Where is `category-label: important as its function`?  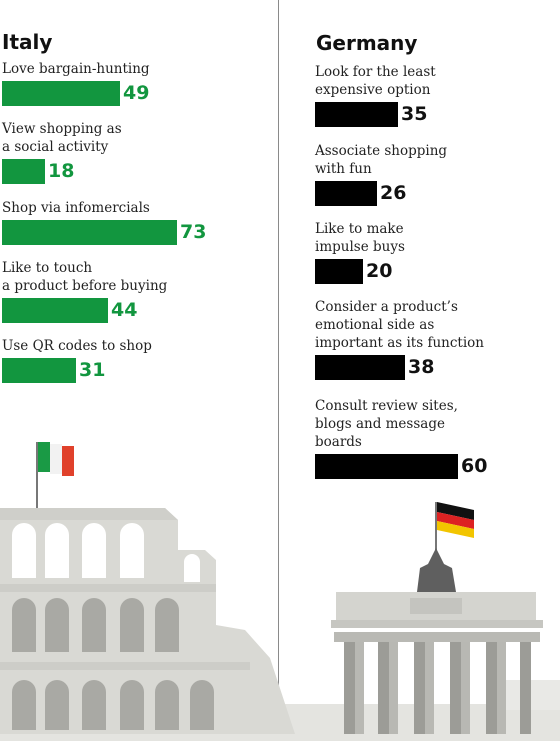
category-label: important as its function is located at coordinates (399, 343).